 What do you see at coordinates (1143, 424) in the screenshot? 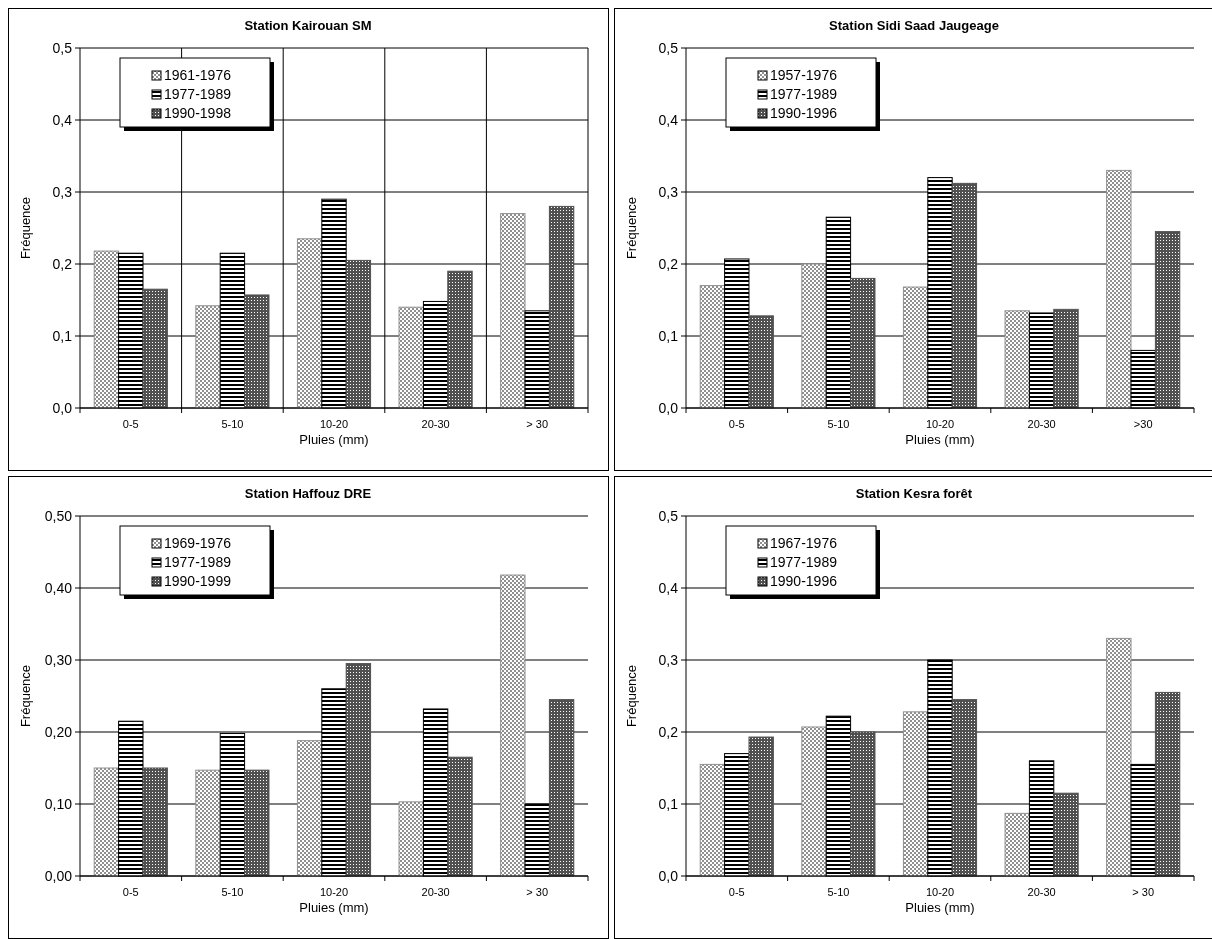
I see `x-tick-label: >30` at bounding box center [1143, 424].